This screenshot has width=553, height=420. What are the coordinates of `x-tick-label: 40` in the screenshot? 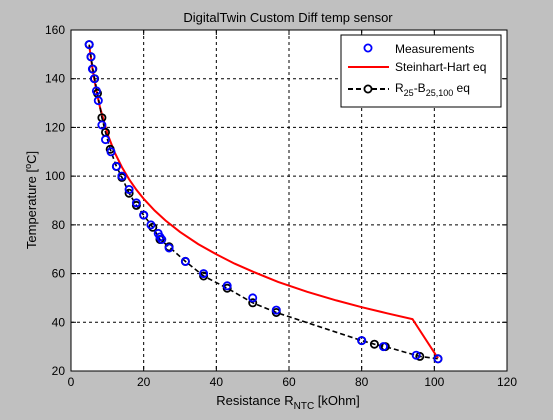 It's located at (217, 382).